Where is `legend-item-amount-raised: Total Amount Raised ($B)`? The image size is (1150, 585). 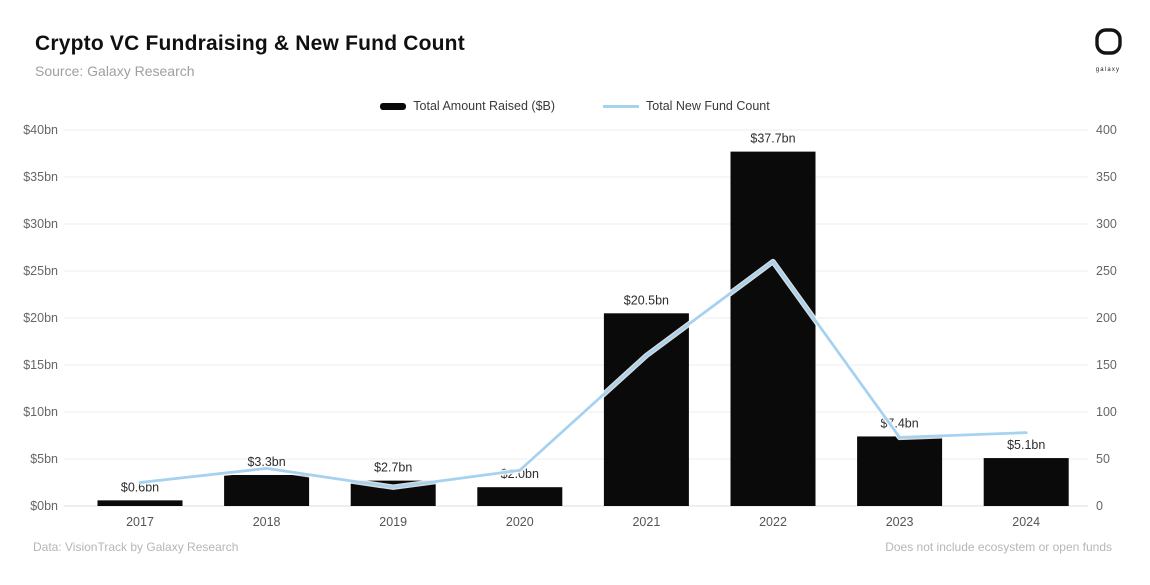
legend-item-amount-raised: Total Amount Raised ($B) is located at coordinates (467, 106).